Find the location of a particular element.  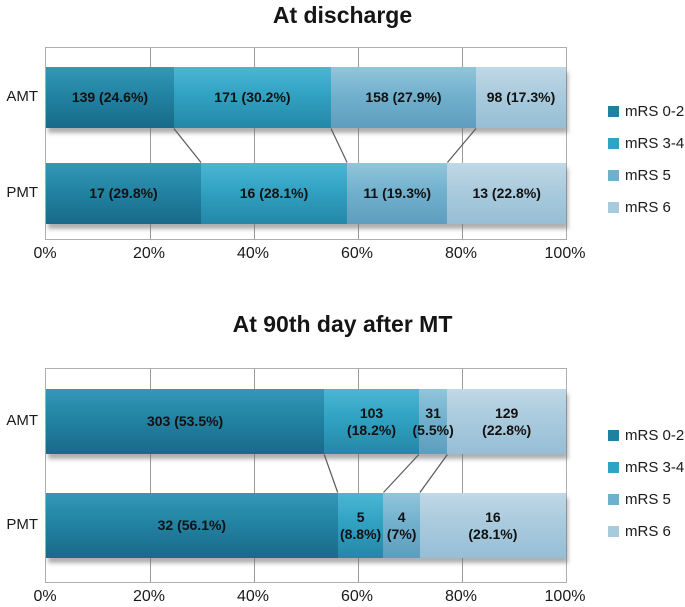

bar-segment: 158 (27.9%) is located at coordinates (403, 97).